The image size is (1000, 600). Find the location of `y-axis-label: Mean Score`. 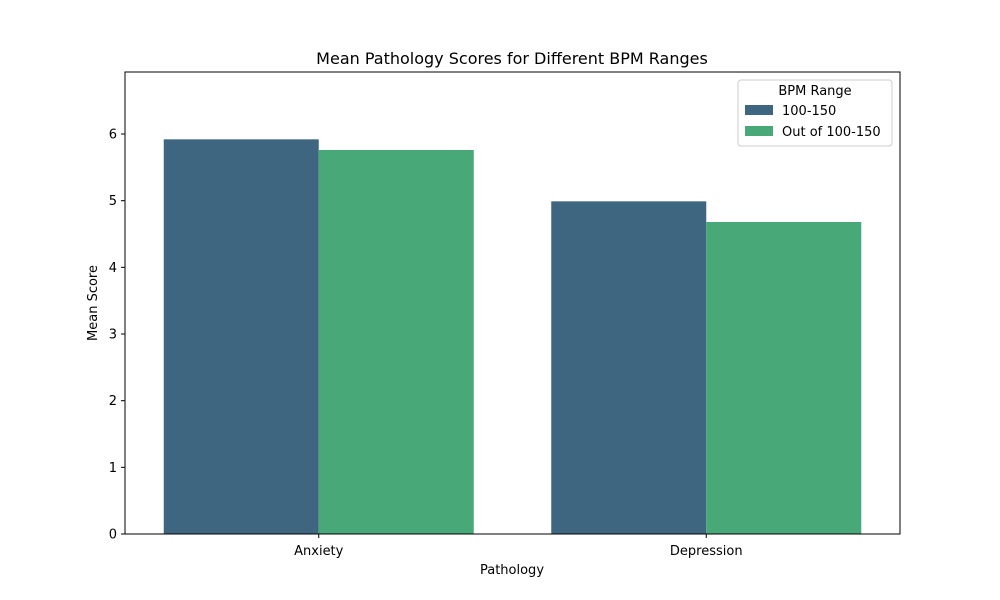

y-axis-label: Mean Score is located at coordinates (93, 303).